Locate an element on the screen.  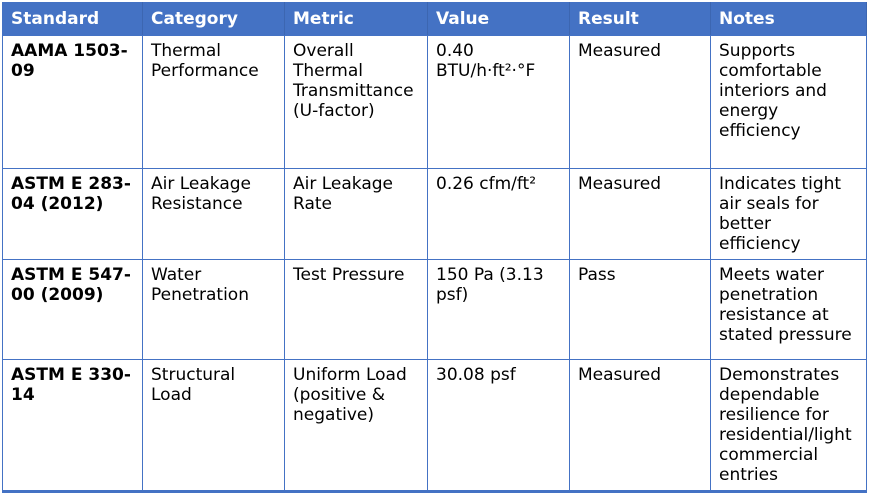
cell-standard: ASTM E 283-04 (2012) is located at coordinates (72, 214).